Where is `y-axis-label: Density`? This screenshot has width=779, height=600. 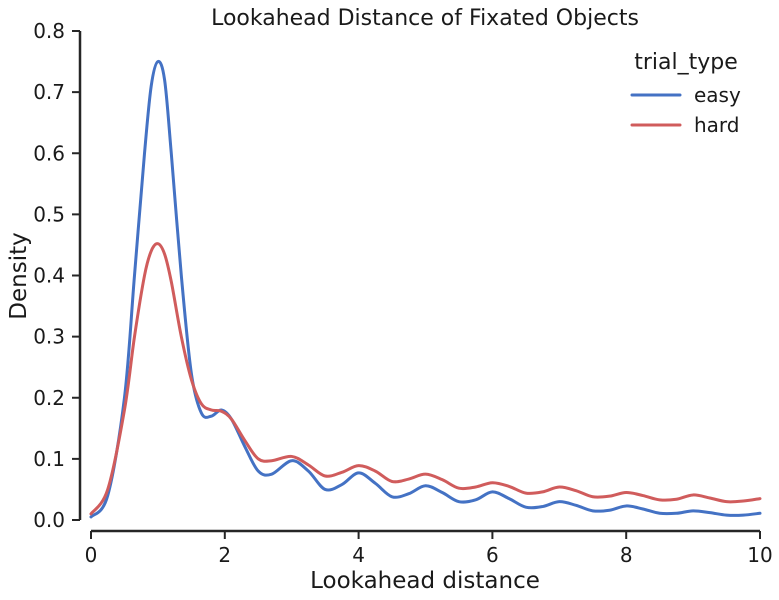 y-axis-label: Density is located at coordinates (19, 275).